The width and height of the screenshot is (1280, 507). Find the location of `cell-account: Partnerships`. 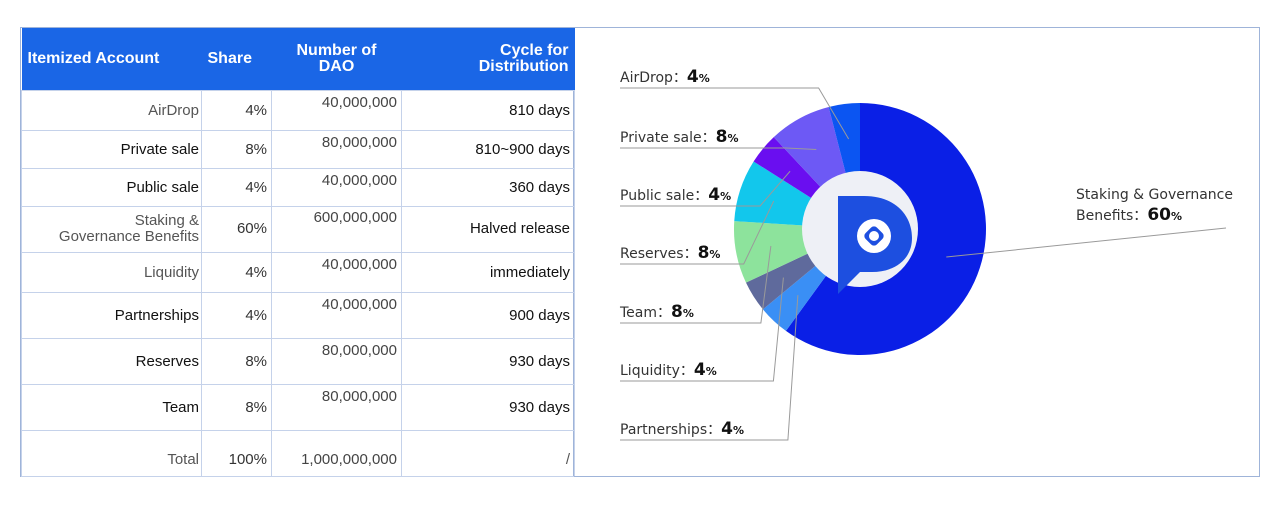

cell-account: Partnerships is located at coordinates (111, 315).